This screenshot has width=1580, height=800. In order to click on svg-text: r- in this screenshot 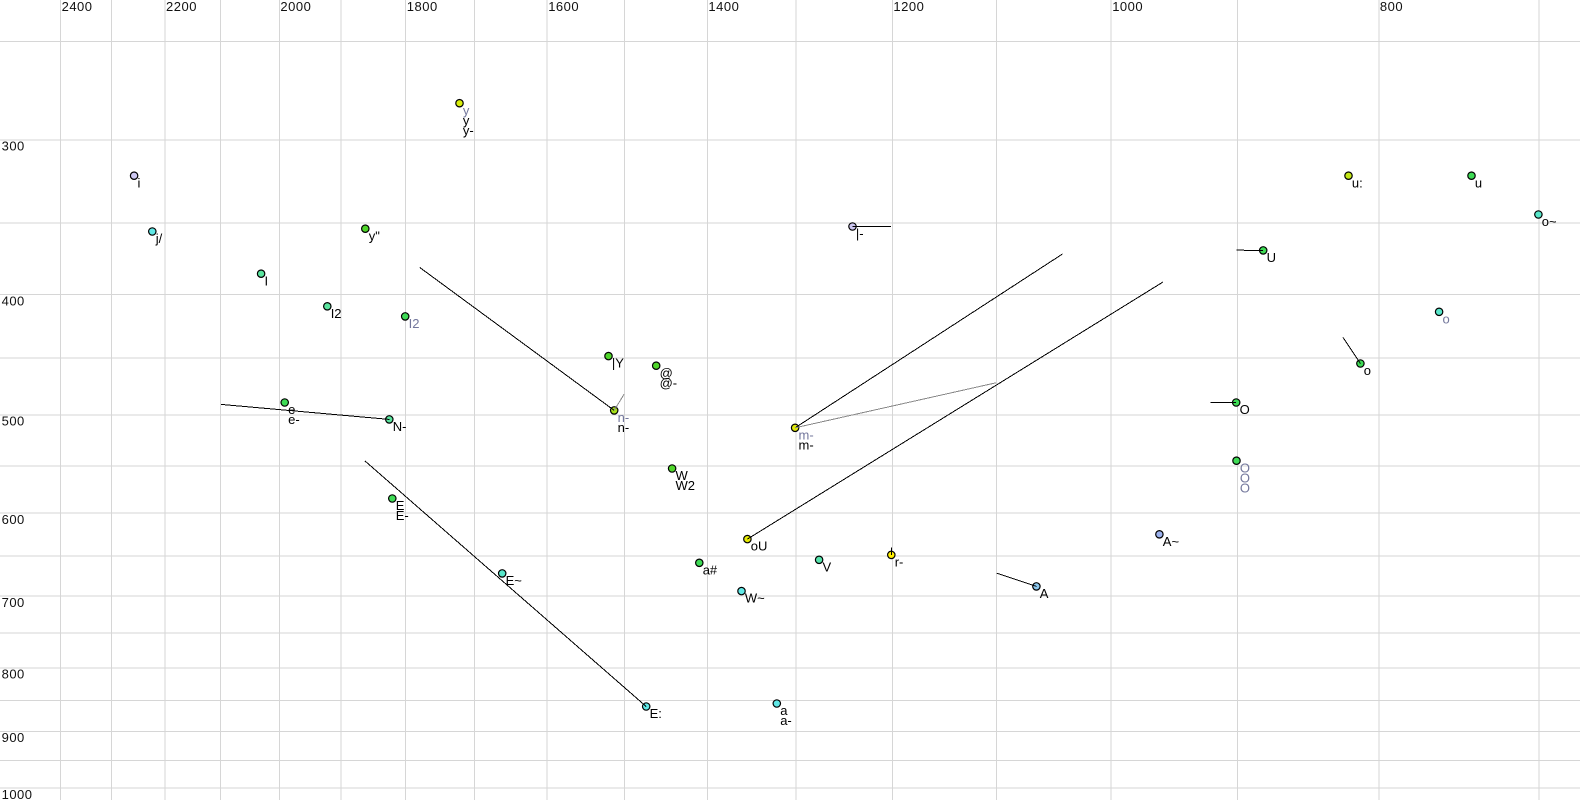, I will do `click(899, 562)`.